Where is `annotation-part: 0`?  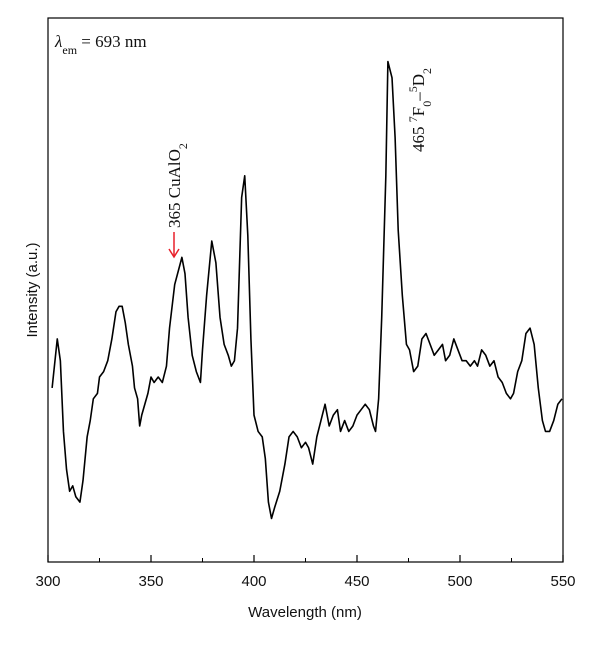 annotation-part: 0 is located at coordinates (427, 104).